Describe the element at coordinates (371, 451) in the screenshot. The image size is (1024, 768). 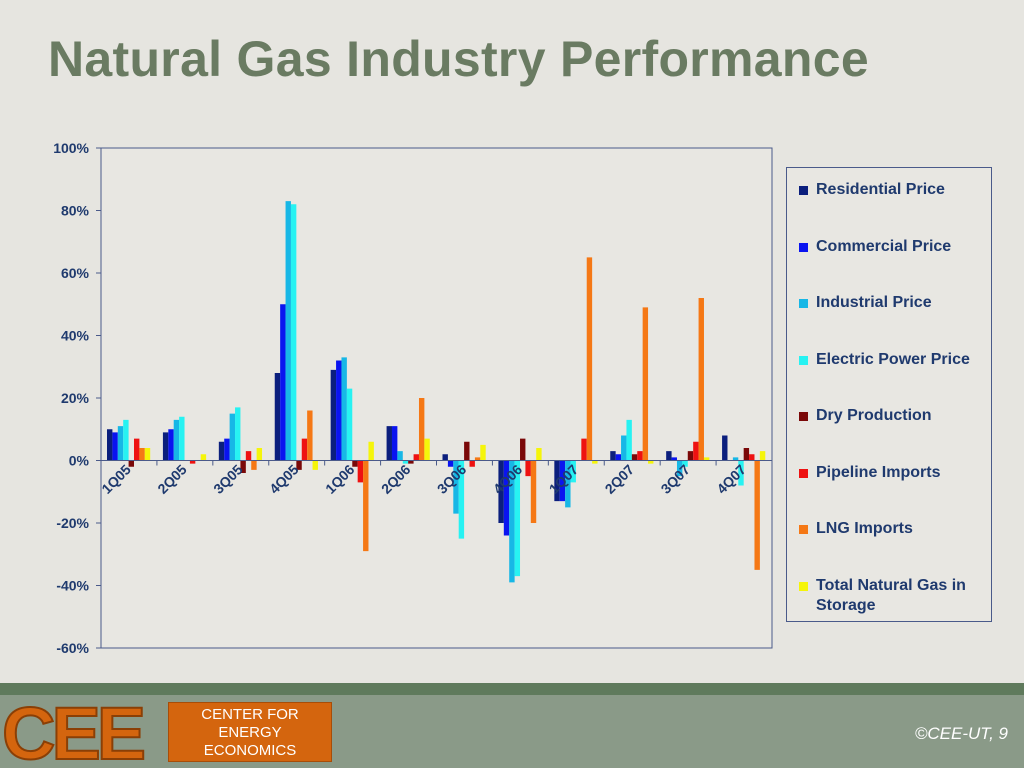
I see `bar-total-natural-gas-in-storage-1q06` at that location.